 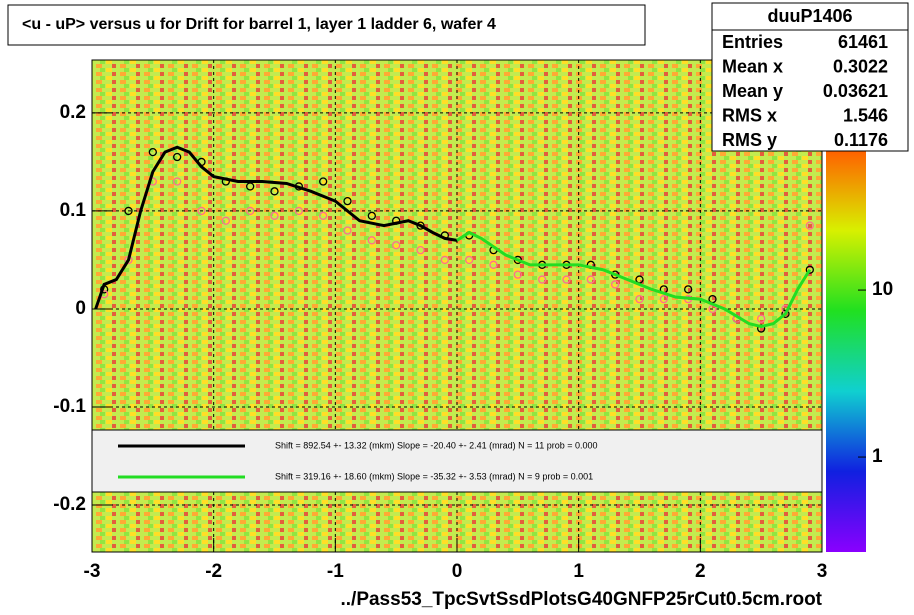 What do you see at coordinates (335, 571) in the screenshot?
I see `x-tick-label: -1` at bounding box center [335, 571].